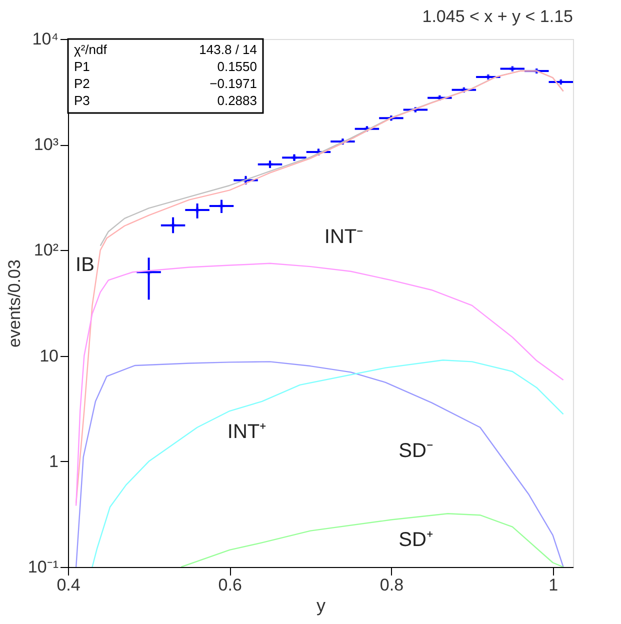 The height and width of the screenshot is (624, 621). Describe the element at coordinates (497, 16) in the screenshot. I see `chart-title: 1.045 < x + y < 1.15` at that location.